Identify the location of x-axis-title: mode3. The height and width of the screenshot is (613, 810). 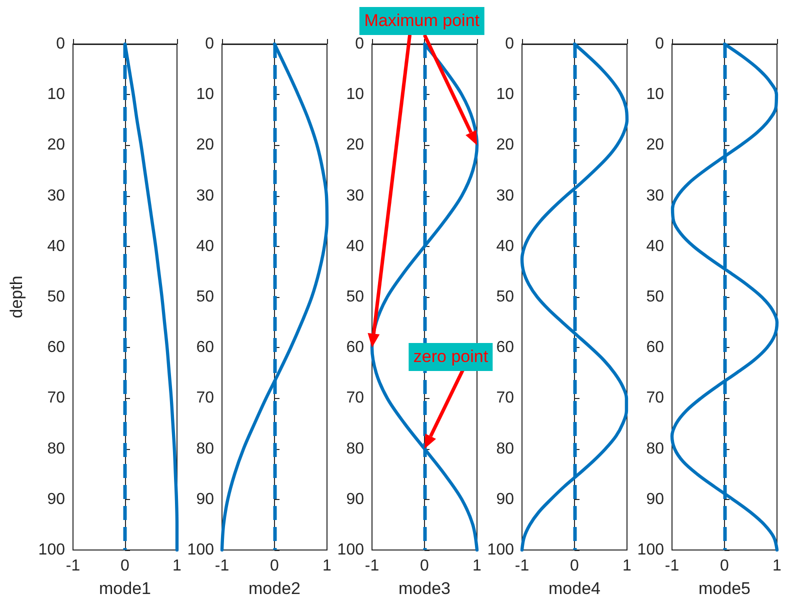
(424, 588).